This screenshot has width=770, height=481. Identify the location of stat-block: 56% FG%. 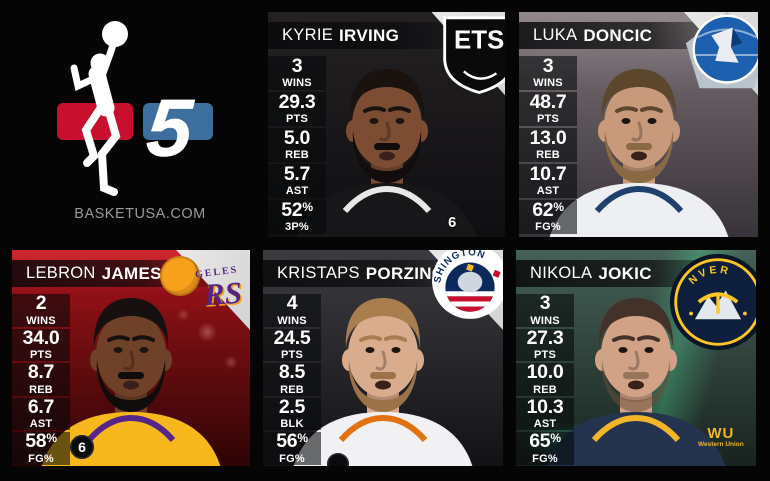
(292, 447).